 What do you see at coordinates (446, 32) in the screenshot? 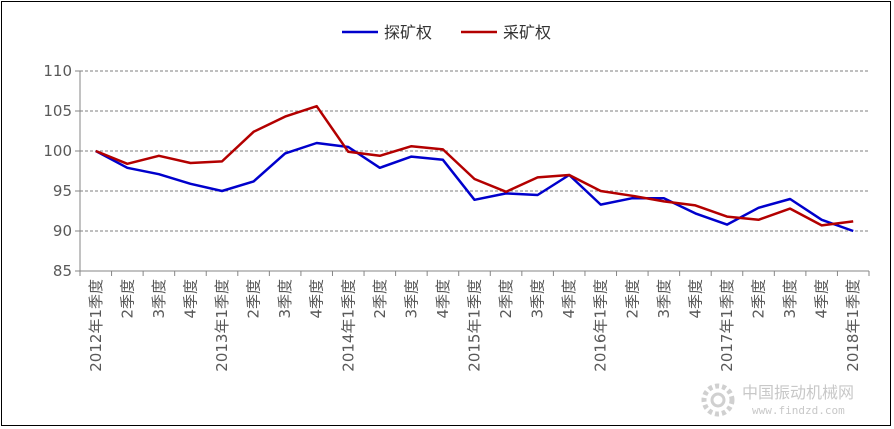
I see `legend: 探矿权 采矿权` at bounding box center [446, 32].